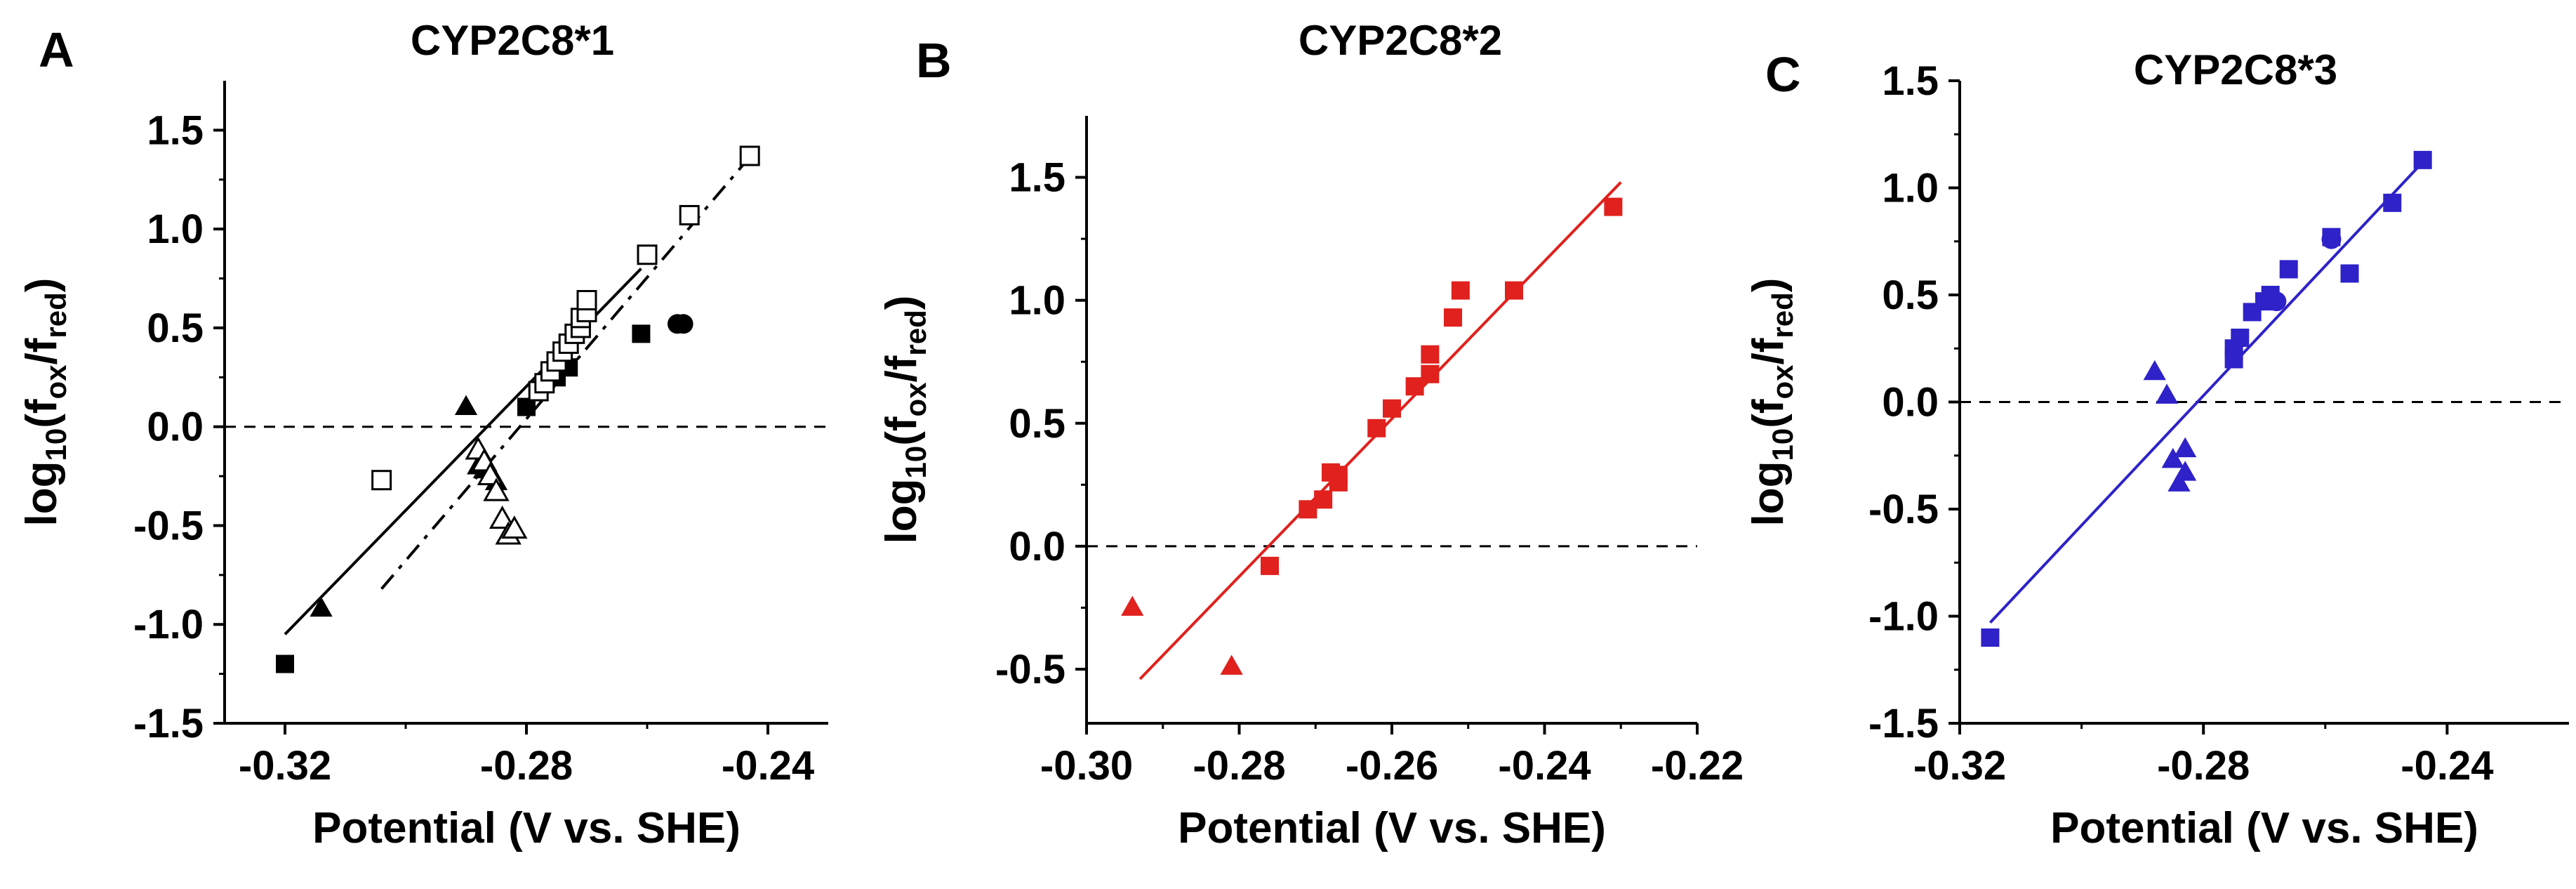  What do you see at coordinates (2236, 69) in the screenshot?
I see `chart-title: CYP2C8*3` at bounding box center [2236, 69].